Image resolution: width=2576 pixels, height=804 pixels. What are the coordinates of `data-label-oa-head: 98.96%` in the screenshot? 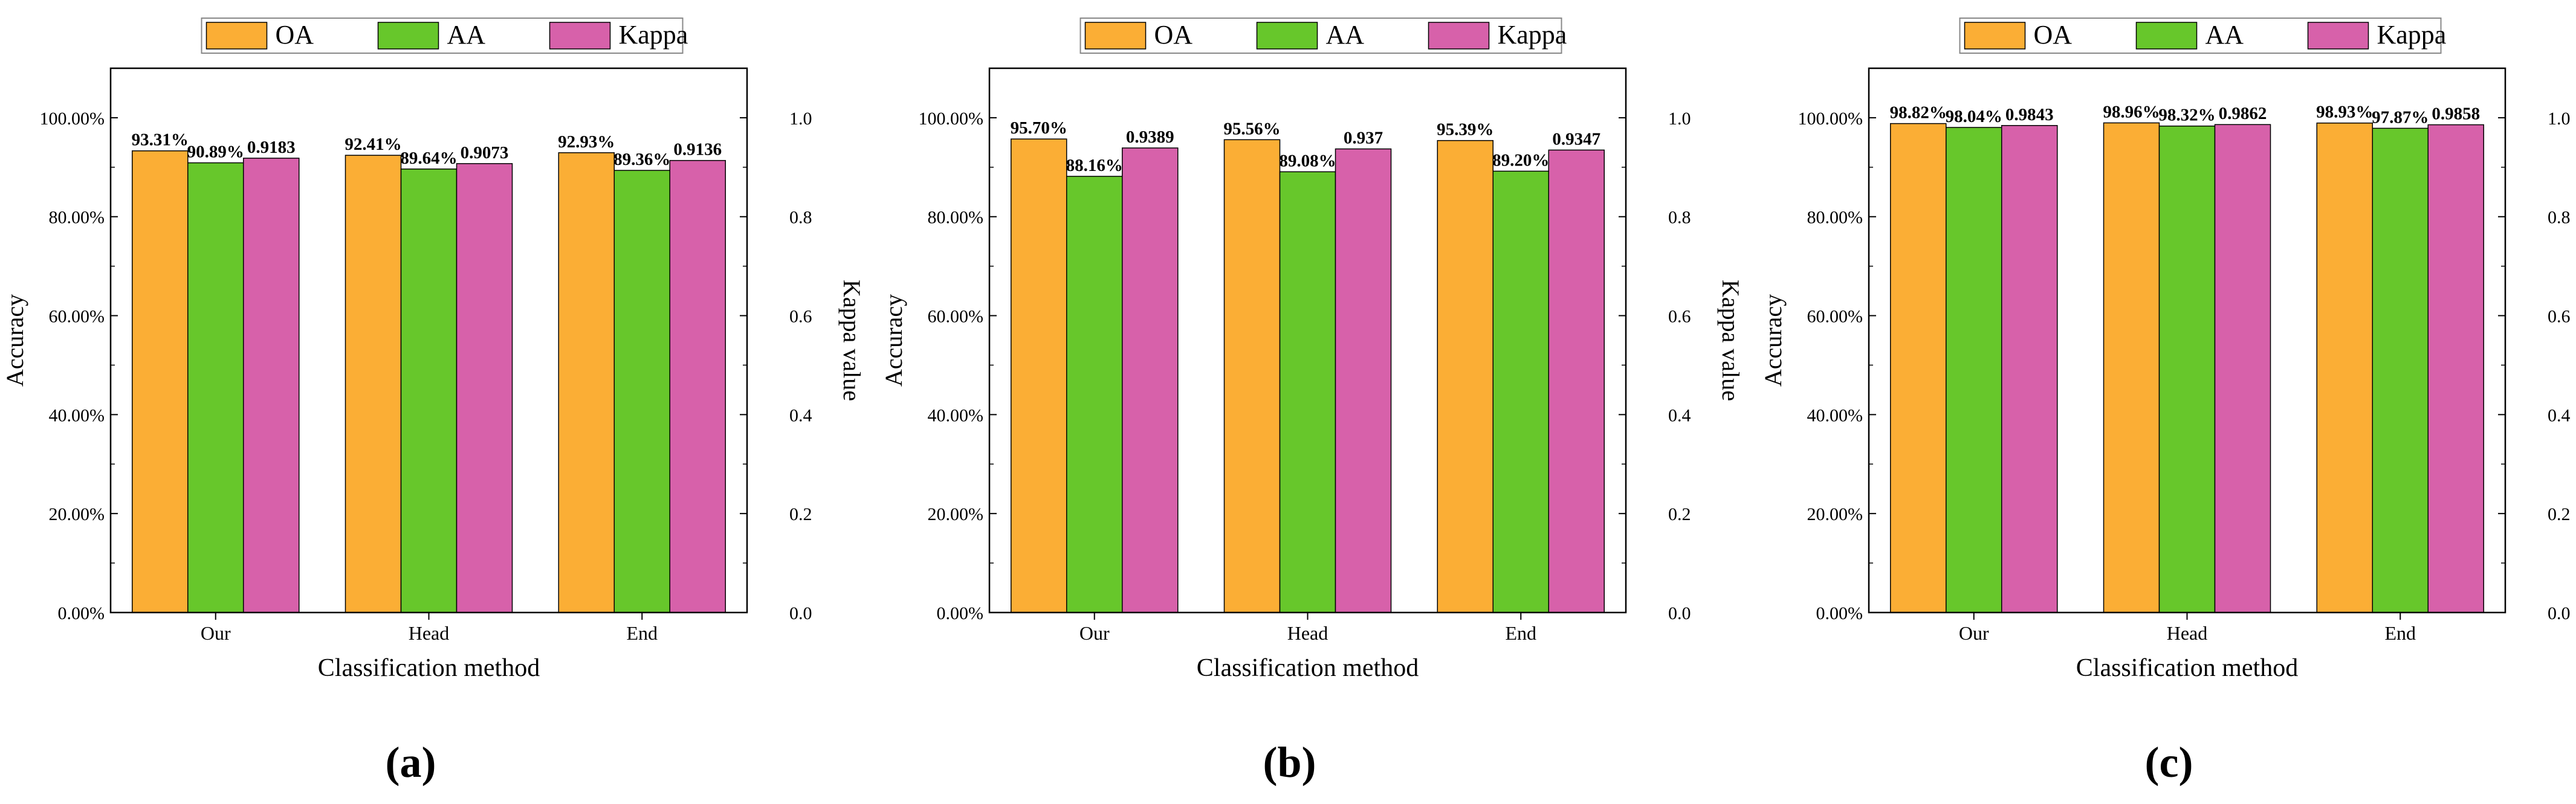 It's located at (2131, 111).